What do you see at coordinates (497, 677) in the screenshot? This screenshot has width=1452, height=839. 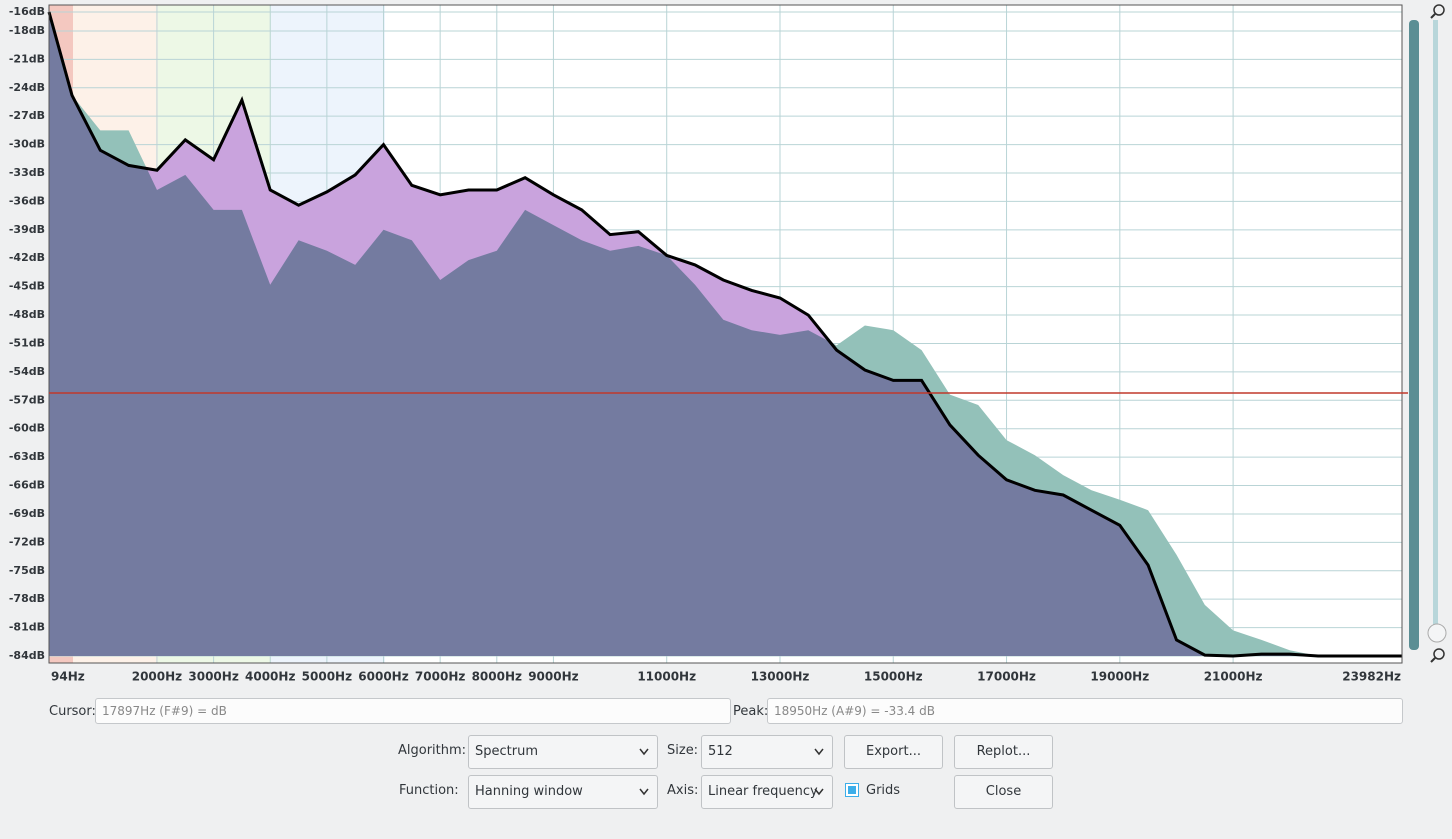 I see `x-tick-label: 8000Hz` at bounding box center [497, 677].